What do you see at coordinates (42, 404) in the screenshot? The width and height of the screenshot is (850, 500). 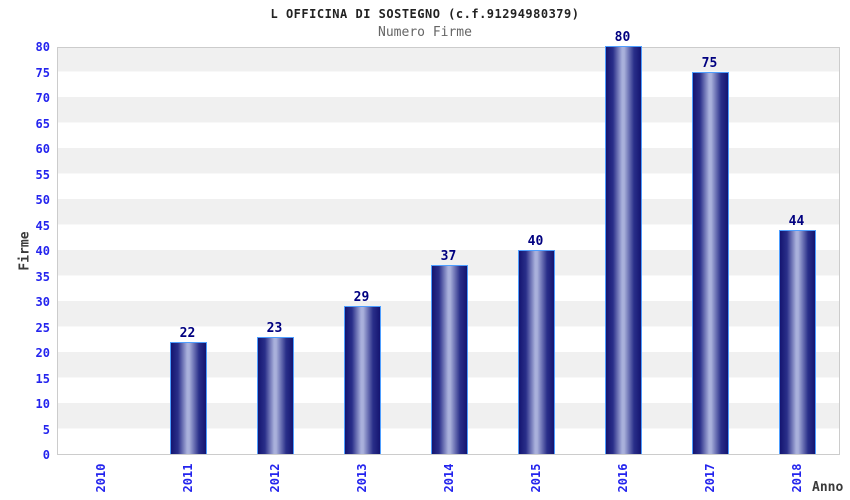 I see `y-tick-label: 10` at bounding box center [42, 404].